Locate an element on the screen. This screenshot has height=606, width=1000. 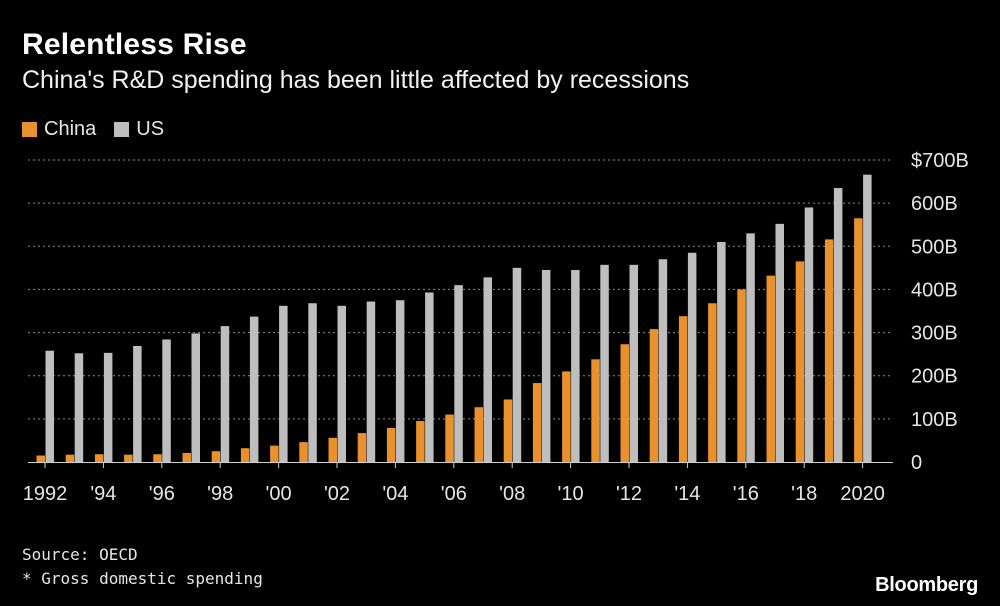
legend-label-us: US is located at coordinates (150, 129).